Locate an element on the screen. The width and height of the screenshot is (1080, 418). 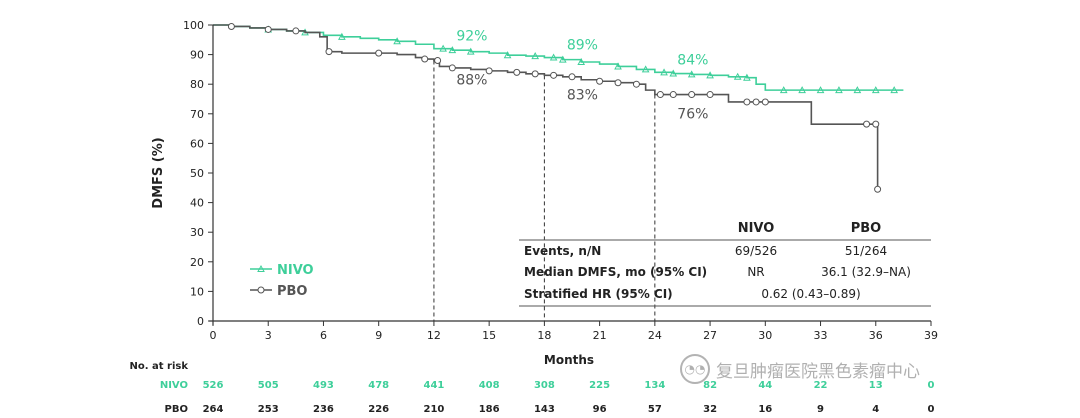
x-tick-label: 0 is located at coordinates (213, 335).